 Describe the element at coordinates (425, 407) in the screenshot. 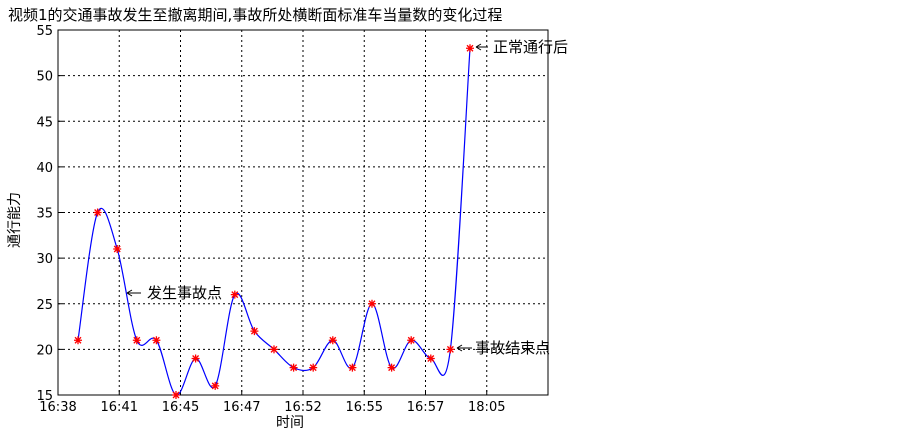

I see `x-tick-label: 16:57` at that location.